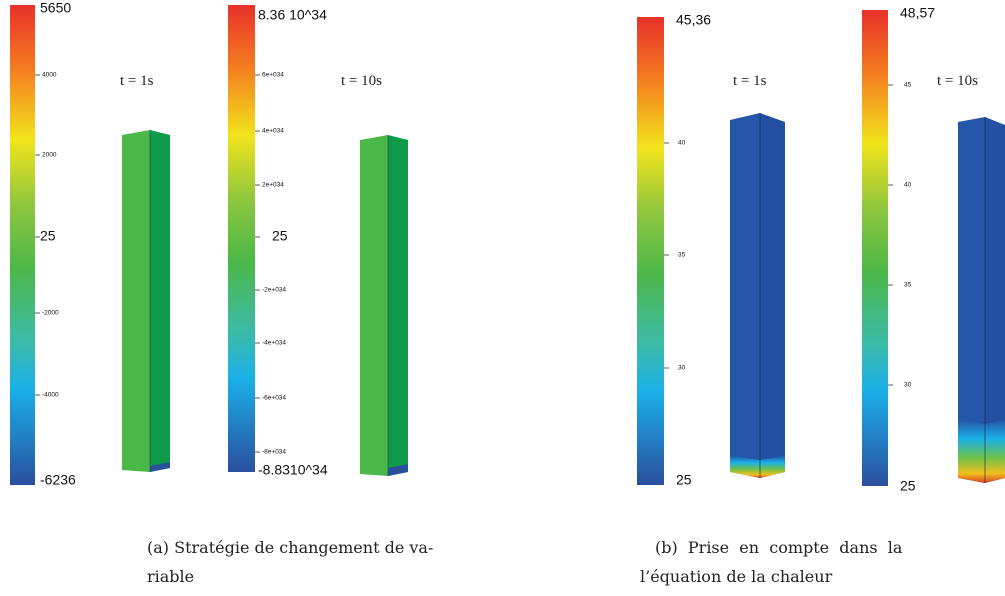 The width and height of the screenshot is (1005, 596). I want to click on colorbar-tick: -6e+034, so click(274, 398).